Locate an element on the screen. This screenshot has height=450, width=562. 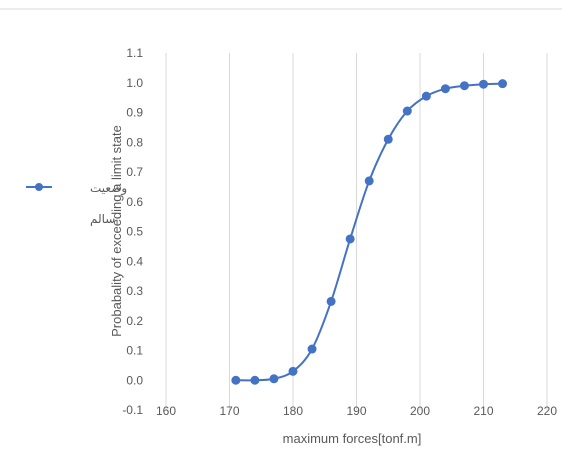
y-axis-ticks: -0.1 0.0 0.1 0.2 0.3 0.4 0.5 0.6 0.7 0.8 0.9 1.0 1.1 is located at coordinates (132, 231).